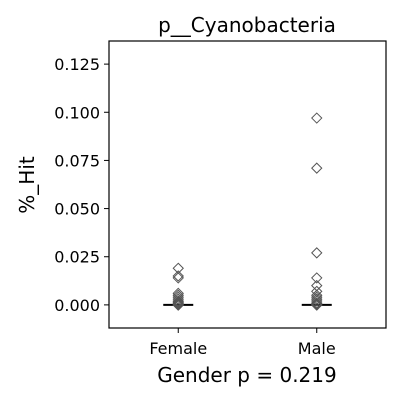  I want to click on y-tick-label: 0.050, so click(77, 209).